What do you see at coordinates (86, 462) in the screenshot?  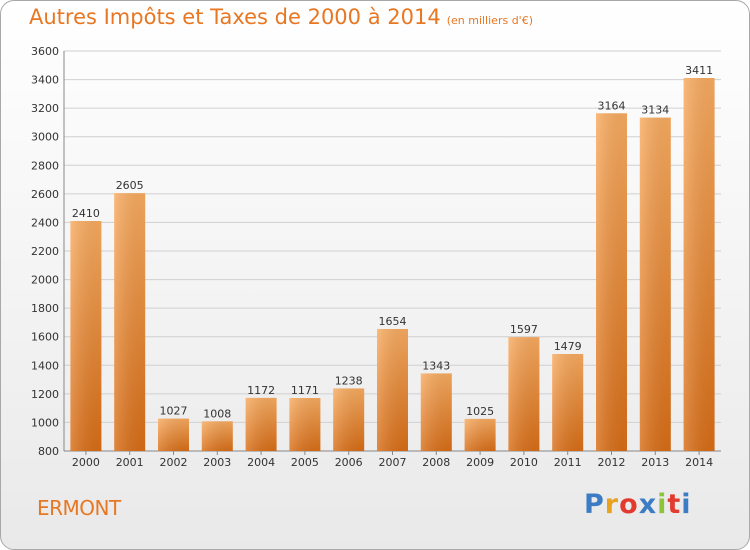 I see `x-tick-label: 2000` at bounding box center [86, 462].